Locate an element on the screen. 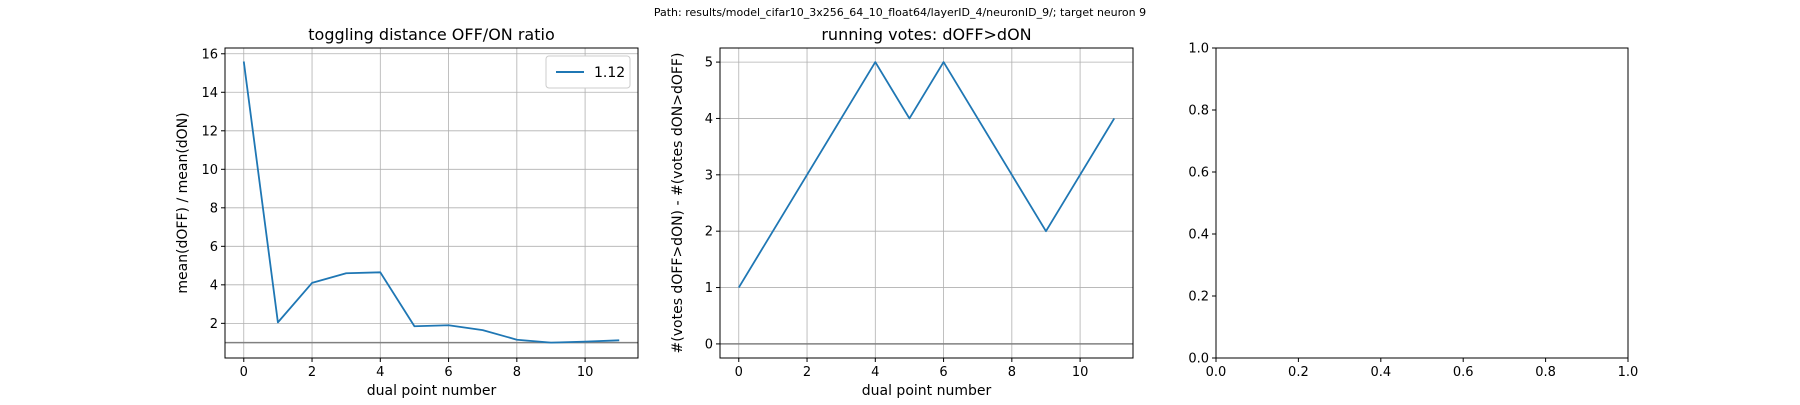 This screenshot has height=405, width=1800. y-tick-label: 1 is located at coordinates (709, 288).